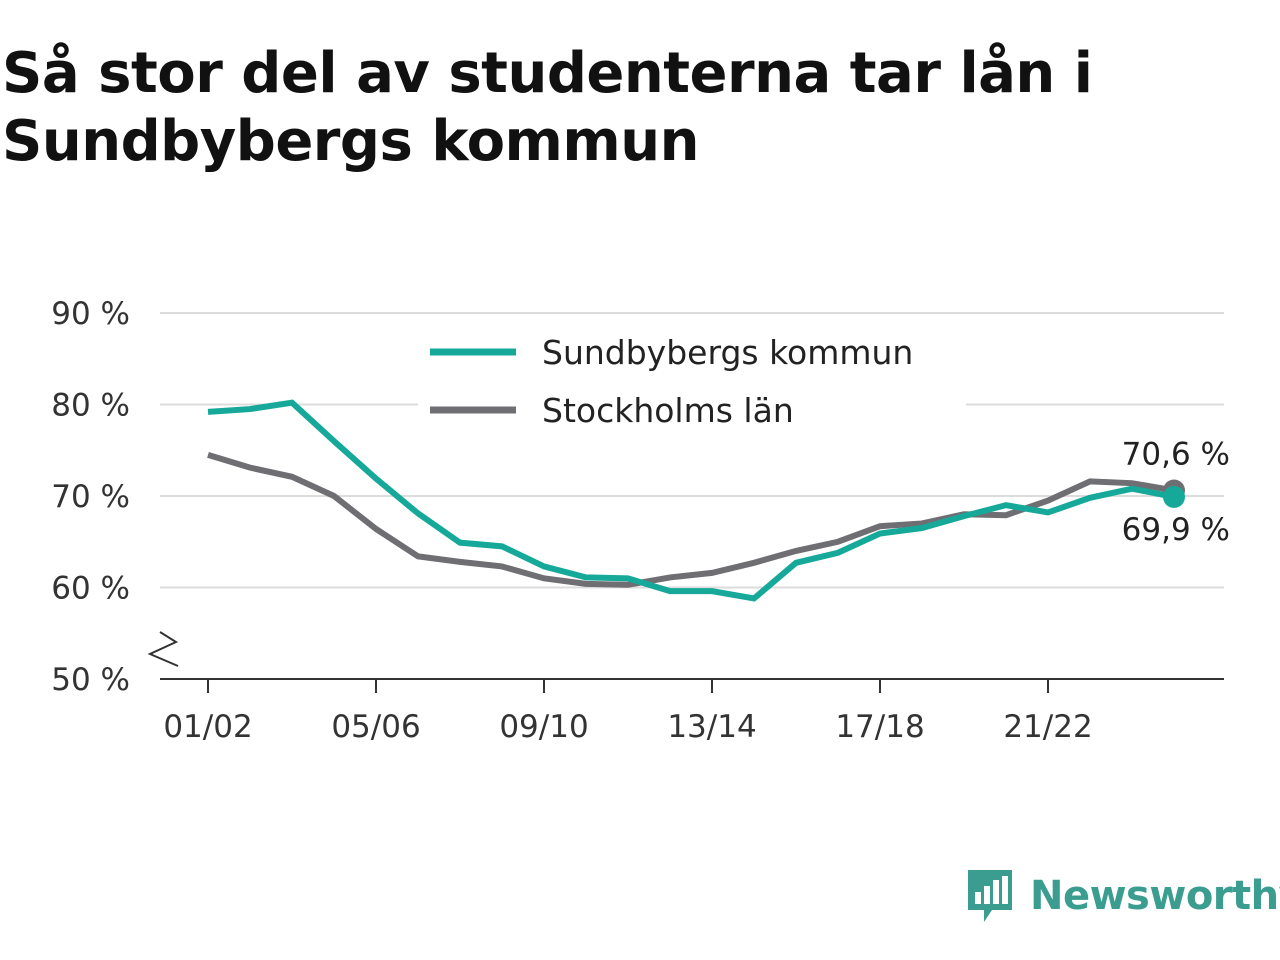 The width and height of the screenshot is (1280, 960). What do you see at coordinates (90, 314) in the screenshot?
I see `y-tick-label: 90 %` at bounding box center [90, 314].